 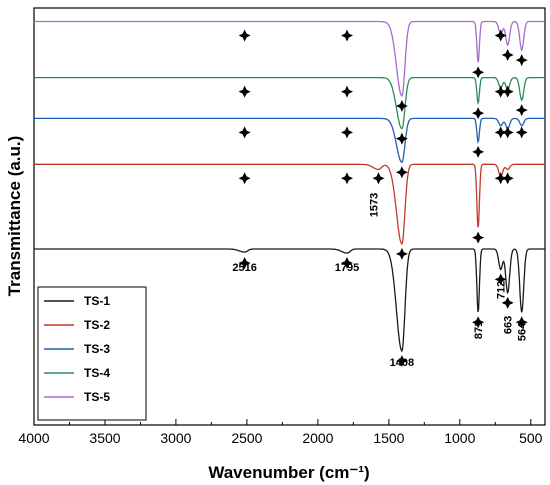 What do you see at coordinates (531, 438) in the screenshot?
I see `x-tick-label-500: 500` at bounding box center [531, 438].